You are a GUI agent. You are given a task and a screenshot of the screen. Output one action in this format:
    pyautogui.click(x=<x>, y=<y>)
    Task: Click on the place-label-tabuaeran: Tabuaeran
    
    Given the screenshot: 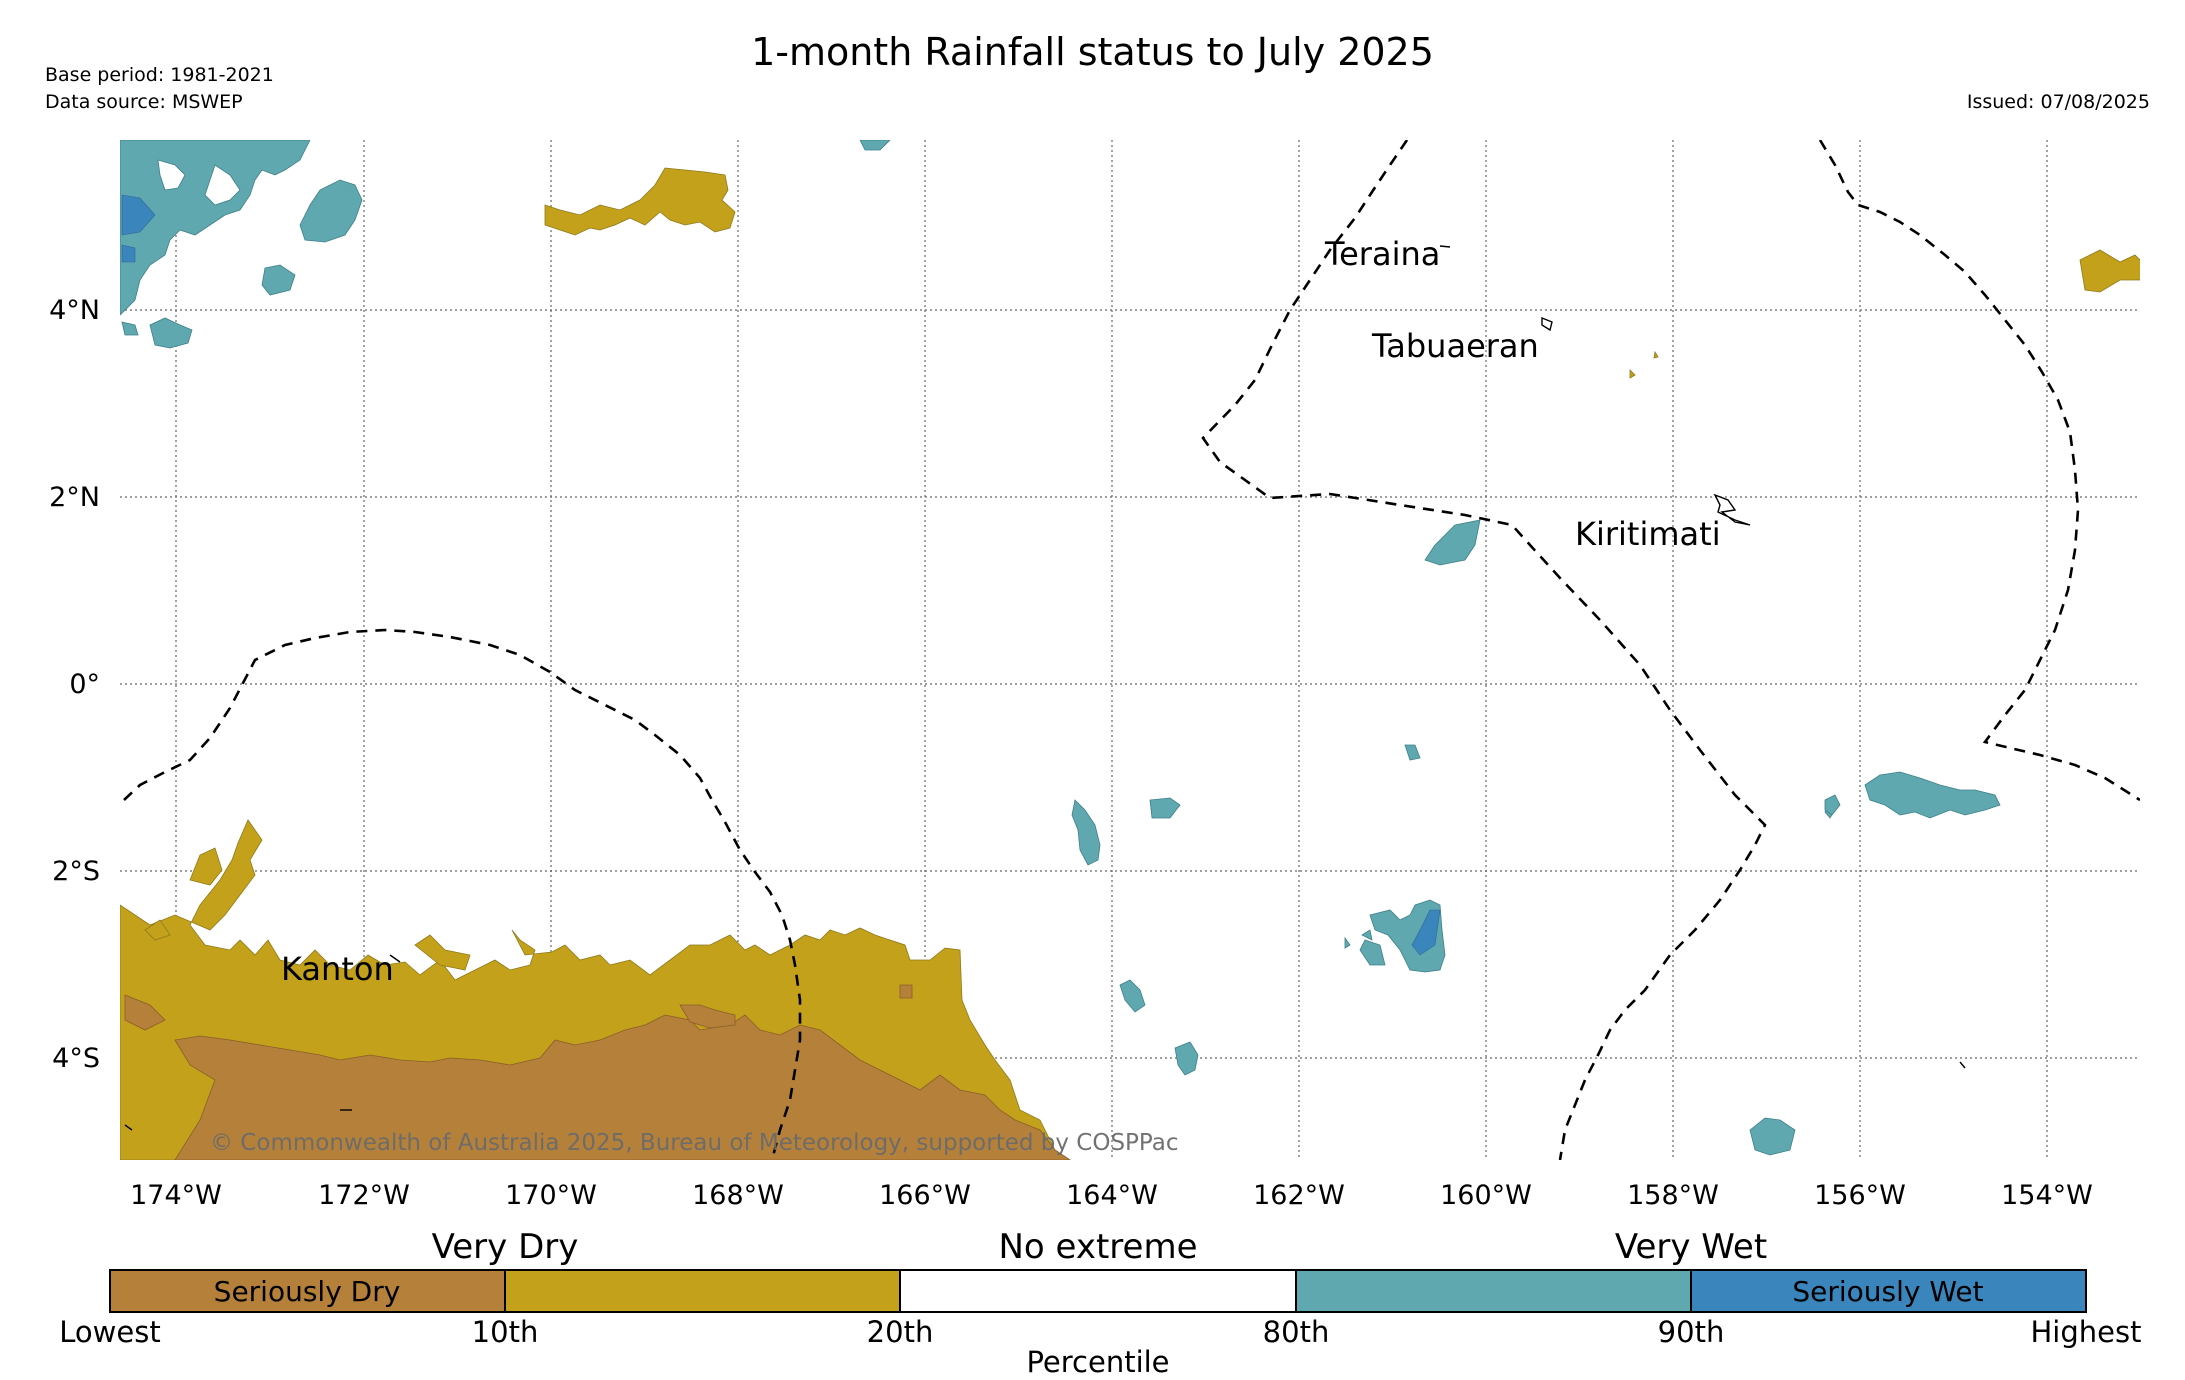 What is the action you would take?
    pyautogui.click(x=1455, y=346)
    